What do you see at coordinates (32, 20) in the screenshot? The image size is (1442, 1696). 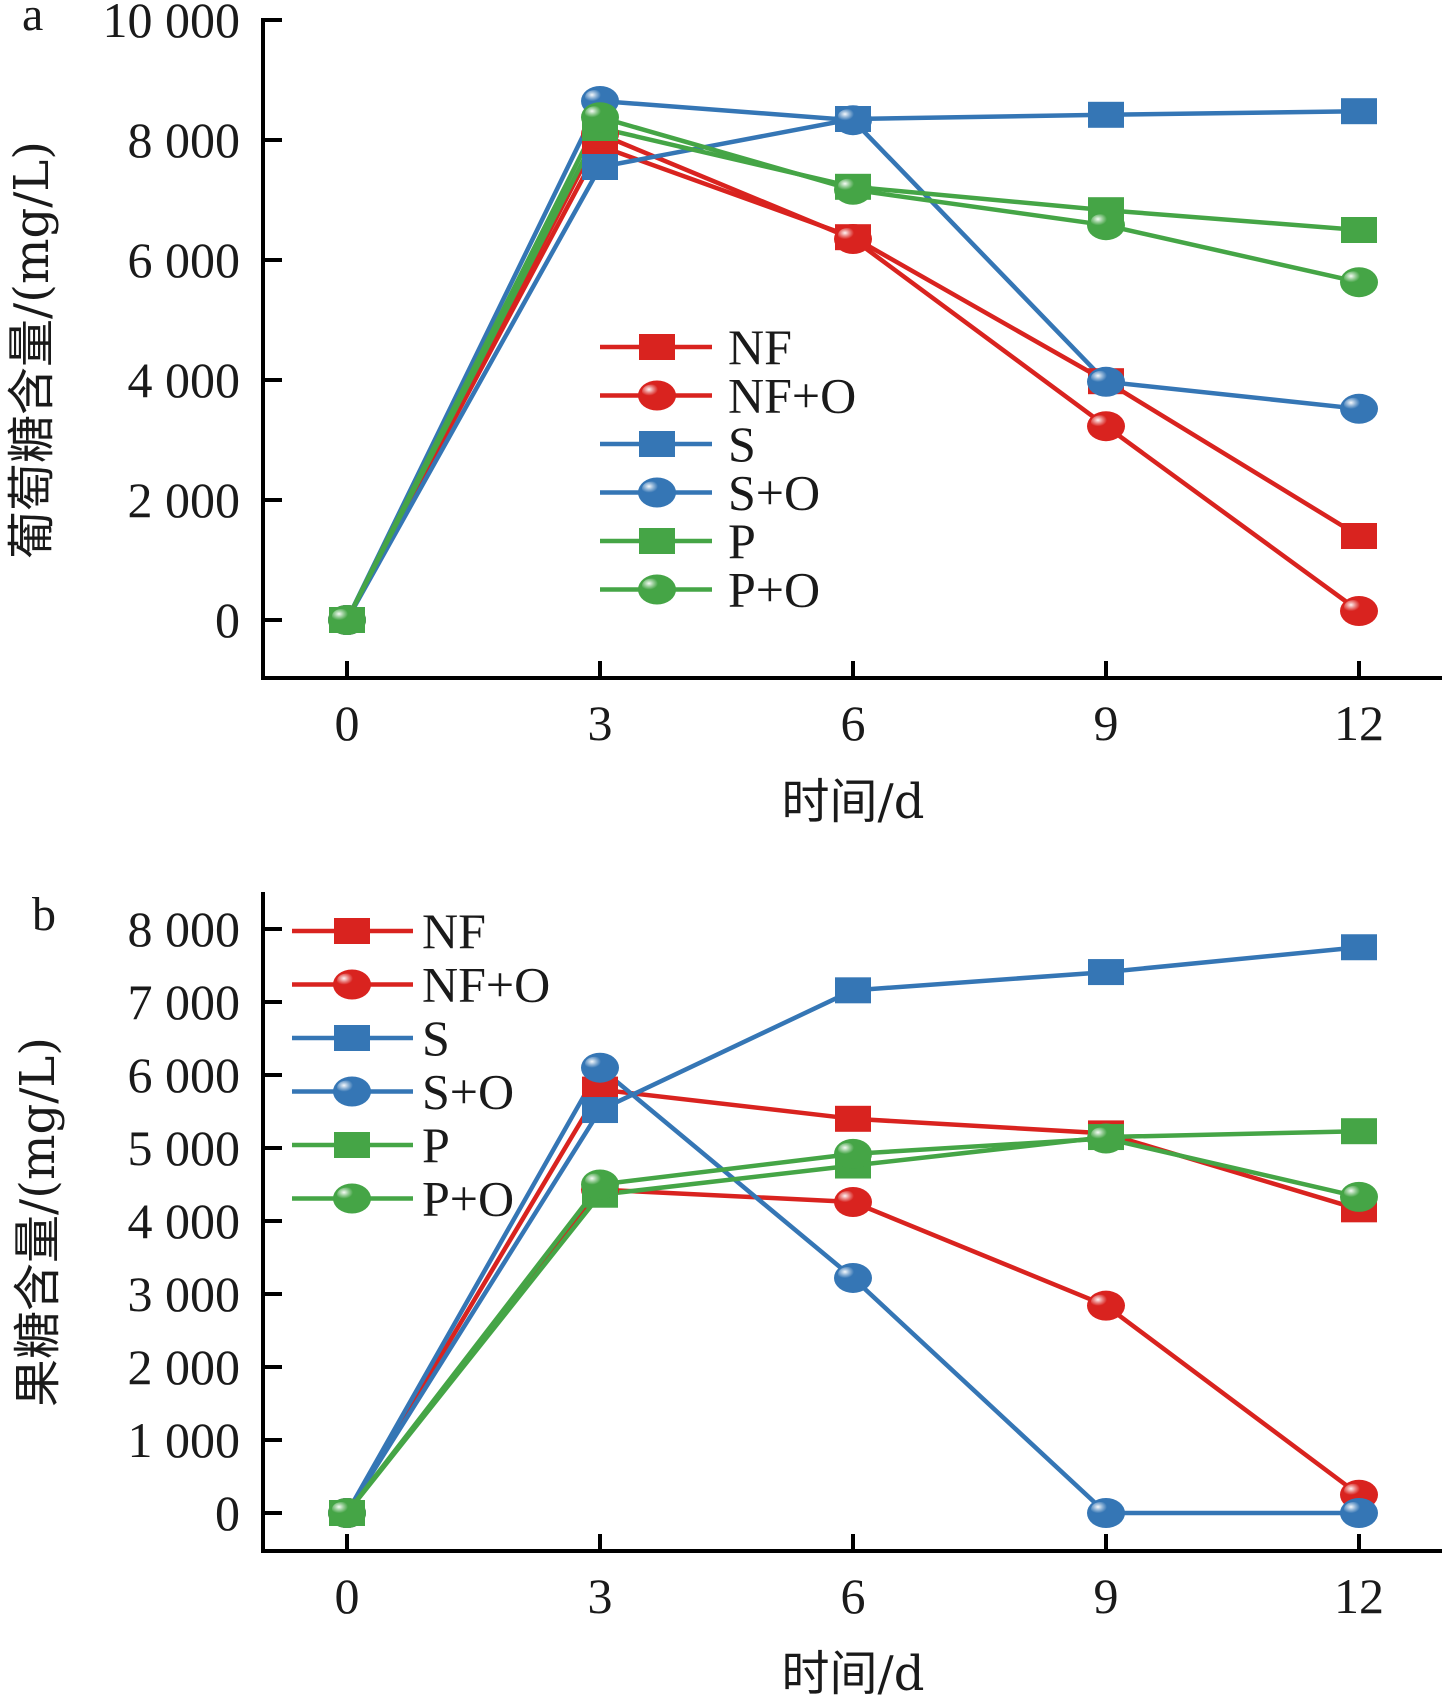 I see `panel-label-a: a` at bounding box center [32, 20].